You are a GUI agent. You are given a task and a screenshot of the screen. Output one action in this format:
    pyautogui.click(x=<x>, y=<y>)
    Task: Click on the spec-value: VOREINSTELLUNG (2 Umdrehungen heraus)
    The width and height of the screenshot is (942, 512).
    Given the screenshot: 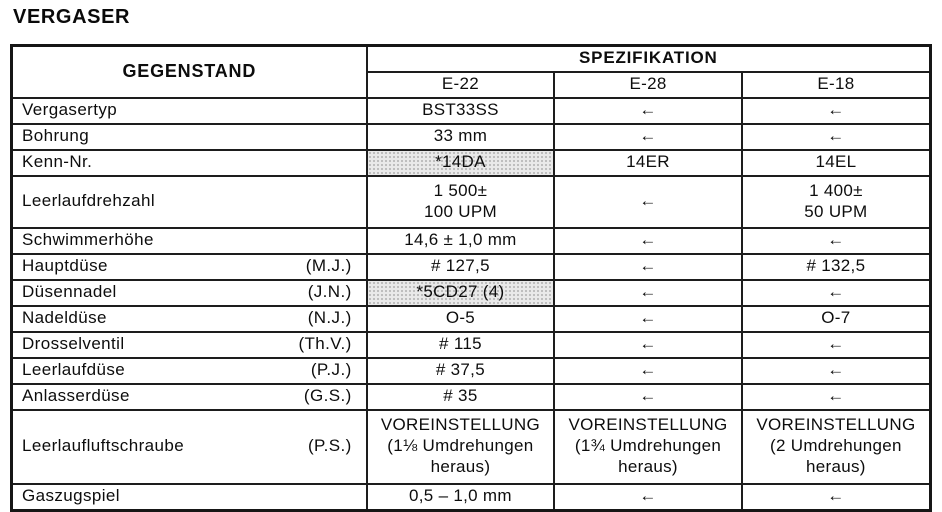 What is the action you would take?
    pyautogui.click(x=836, y=446)
    